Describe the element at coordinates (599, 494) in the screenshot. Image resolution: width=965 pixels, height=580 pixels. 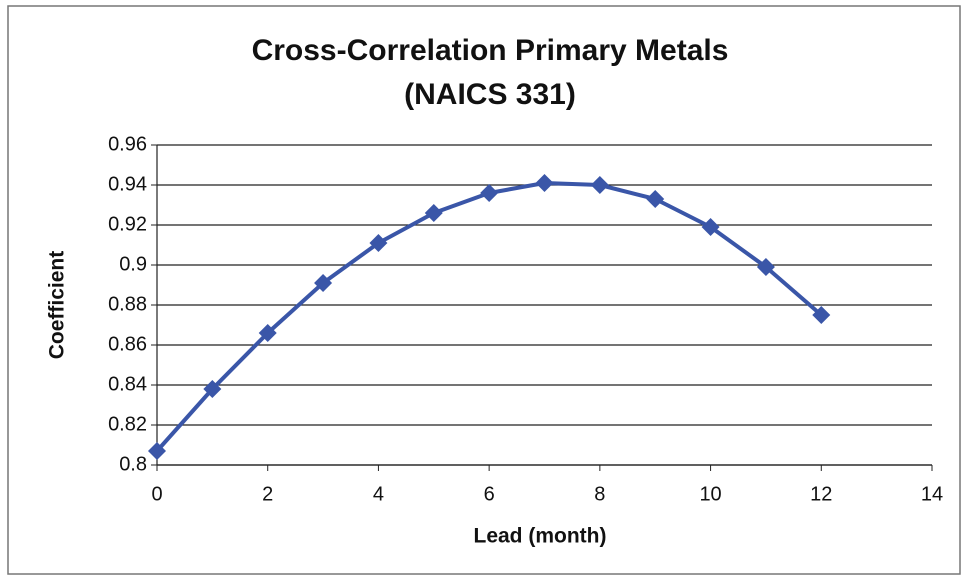
I see `x-tick-label: 8` at that location.